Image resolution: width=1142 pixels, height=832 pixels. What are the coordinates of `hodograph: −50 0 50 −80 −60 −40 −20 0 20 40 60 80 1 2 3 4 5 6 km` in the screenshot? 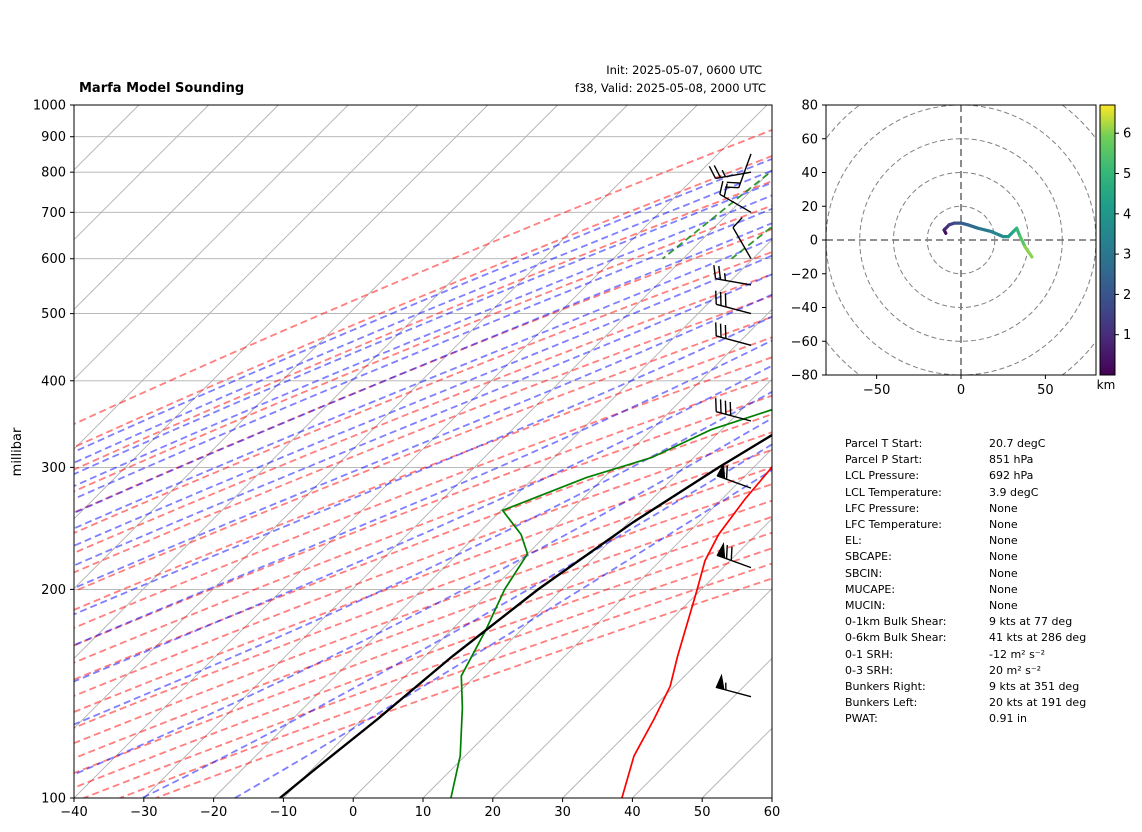 It's located at (961, 249).